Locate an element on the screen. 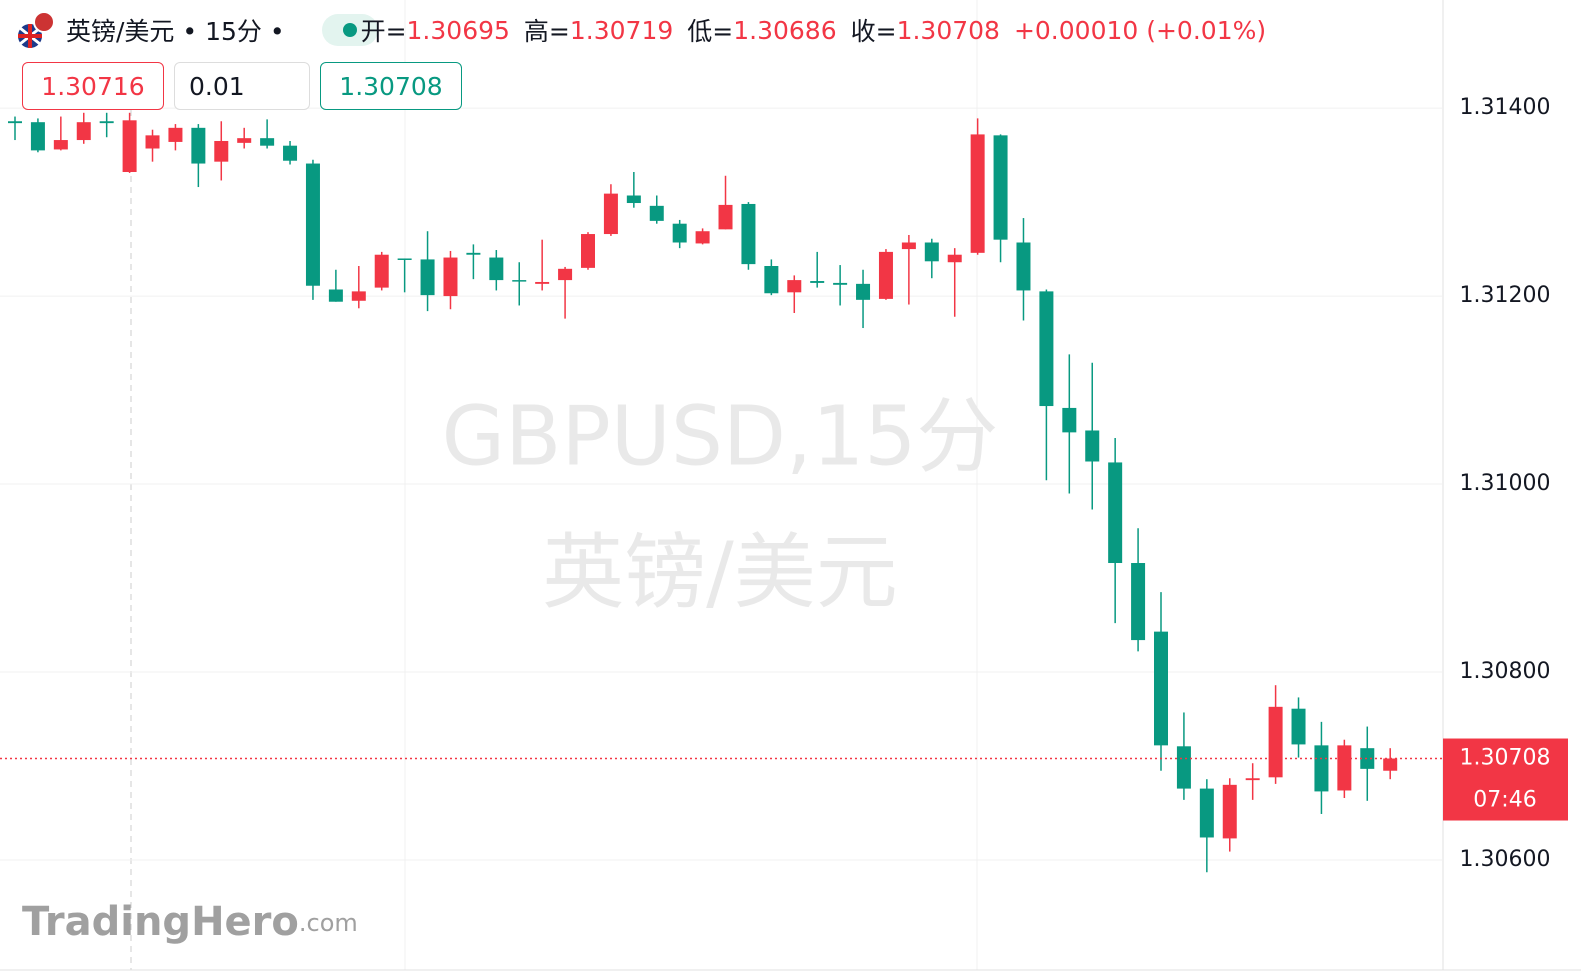 This screenshot has width=1581, height=979. countdown: 07:46 is located at coordinates (1504, 800).